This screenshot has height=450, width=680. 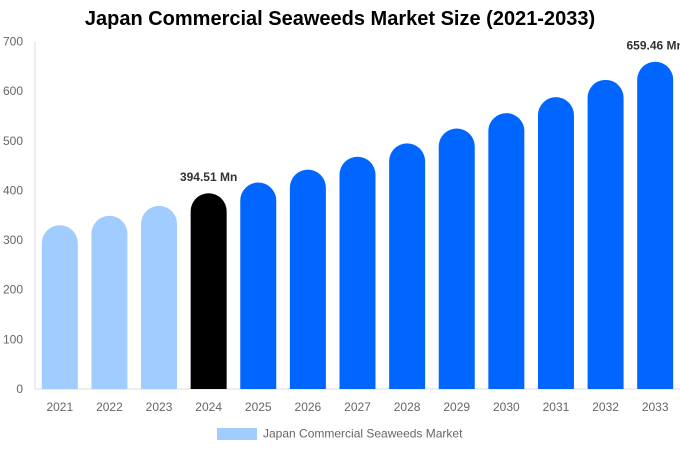 What do you see at coordinates (59, 407) in the screenshot?
I see `x-tick-label: 2021` at bounding box center [59, 407].